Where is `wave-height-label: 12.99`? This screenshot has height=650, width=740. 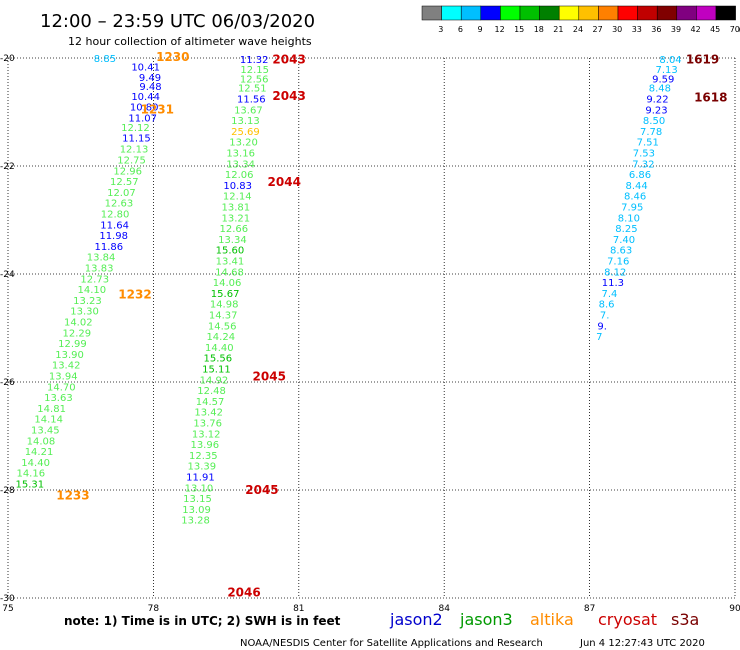 wave-height-label: 12.99 is located at coordinates (72, 344).